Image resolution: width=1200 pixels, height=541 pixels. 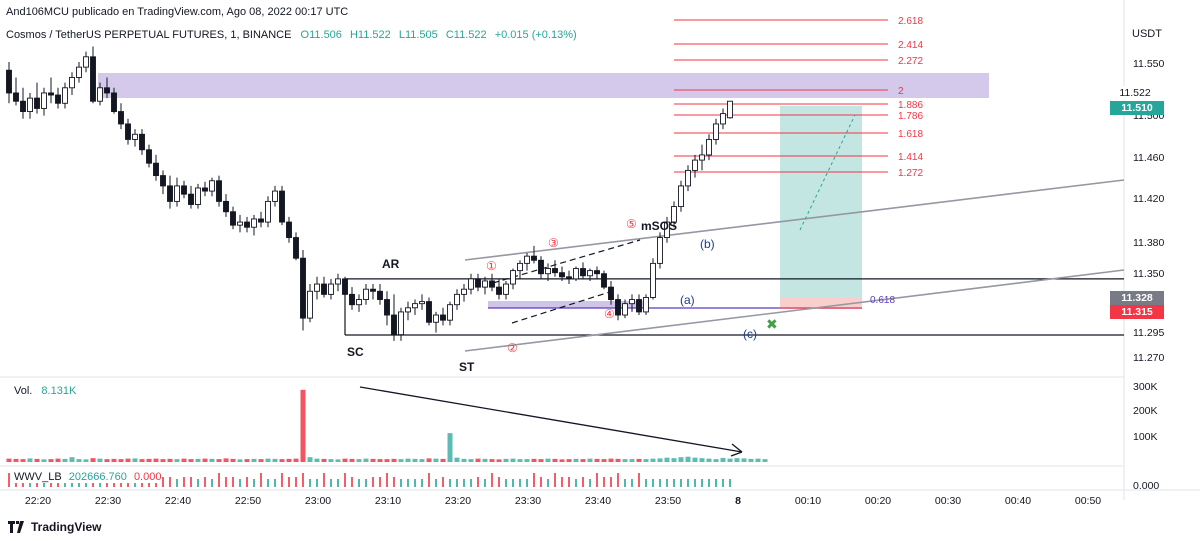 What do you see at coordinates (1137, 312) in the screenshot?
I see `price-tag-low: 11.315` at bounding box center [1137, 312].